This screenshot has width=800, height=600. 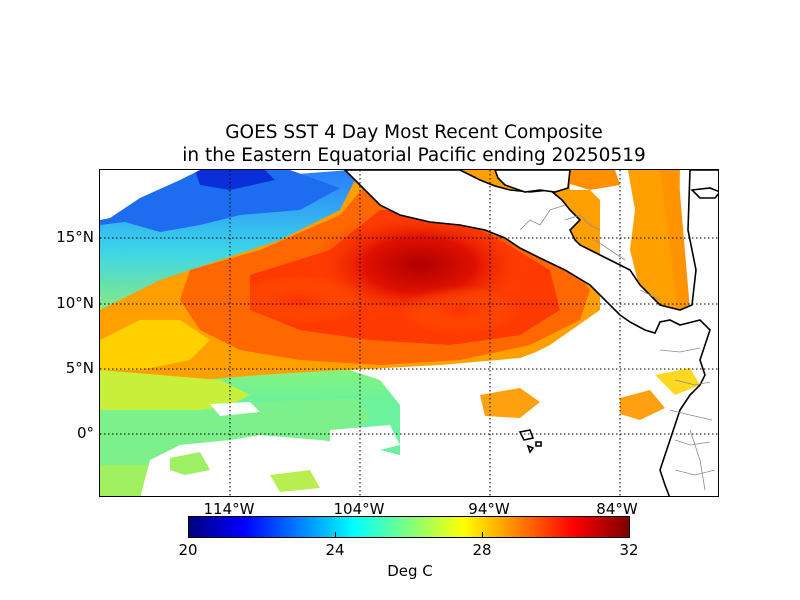 What do you see at coordinates (188, 550) in the screenshot?
I see `colorbar-tick-20: 20` at bounding box center [188, 550].